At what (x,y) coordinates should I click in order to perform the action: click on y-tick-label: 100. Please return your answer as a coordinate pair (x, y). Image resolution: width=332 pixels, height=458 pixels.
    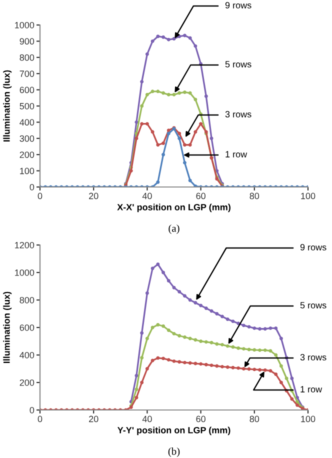
    Looking at the image, I should click on (27, 171).